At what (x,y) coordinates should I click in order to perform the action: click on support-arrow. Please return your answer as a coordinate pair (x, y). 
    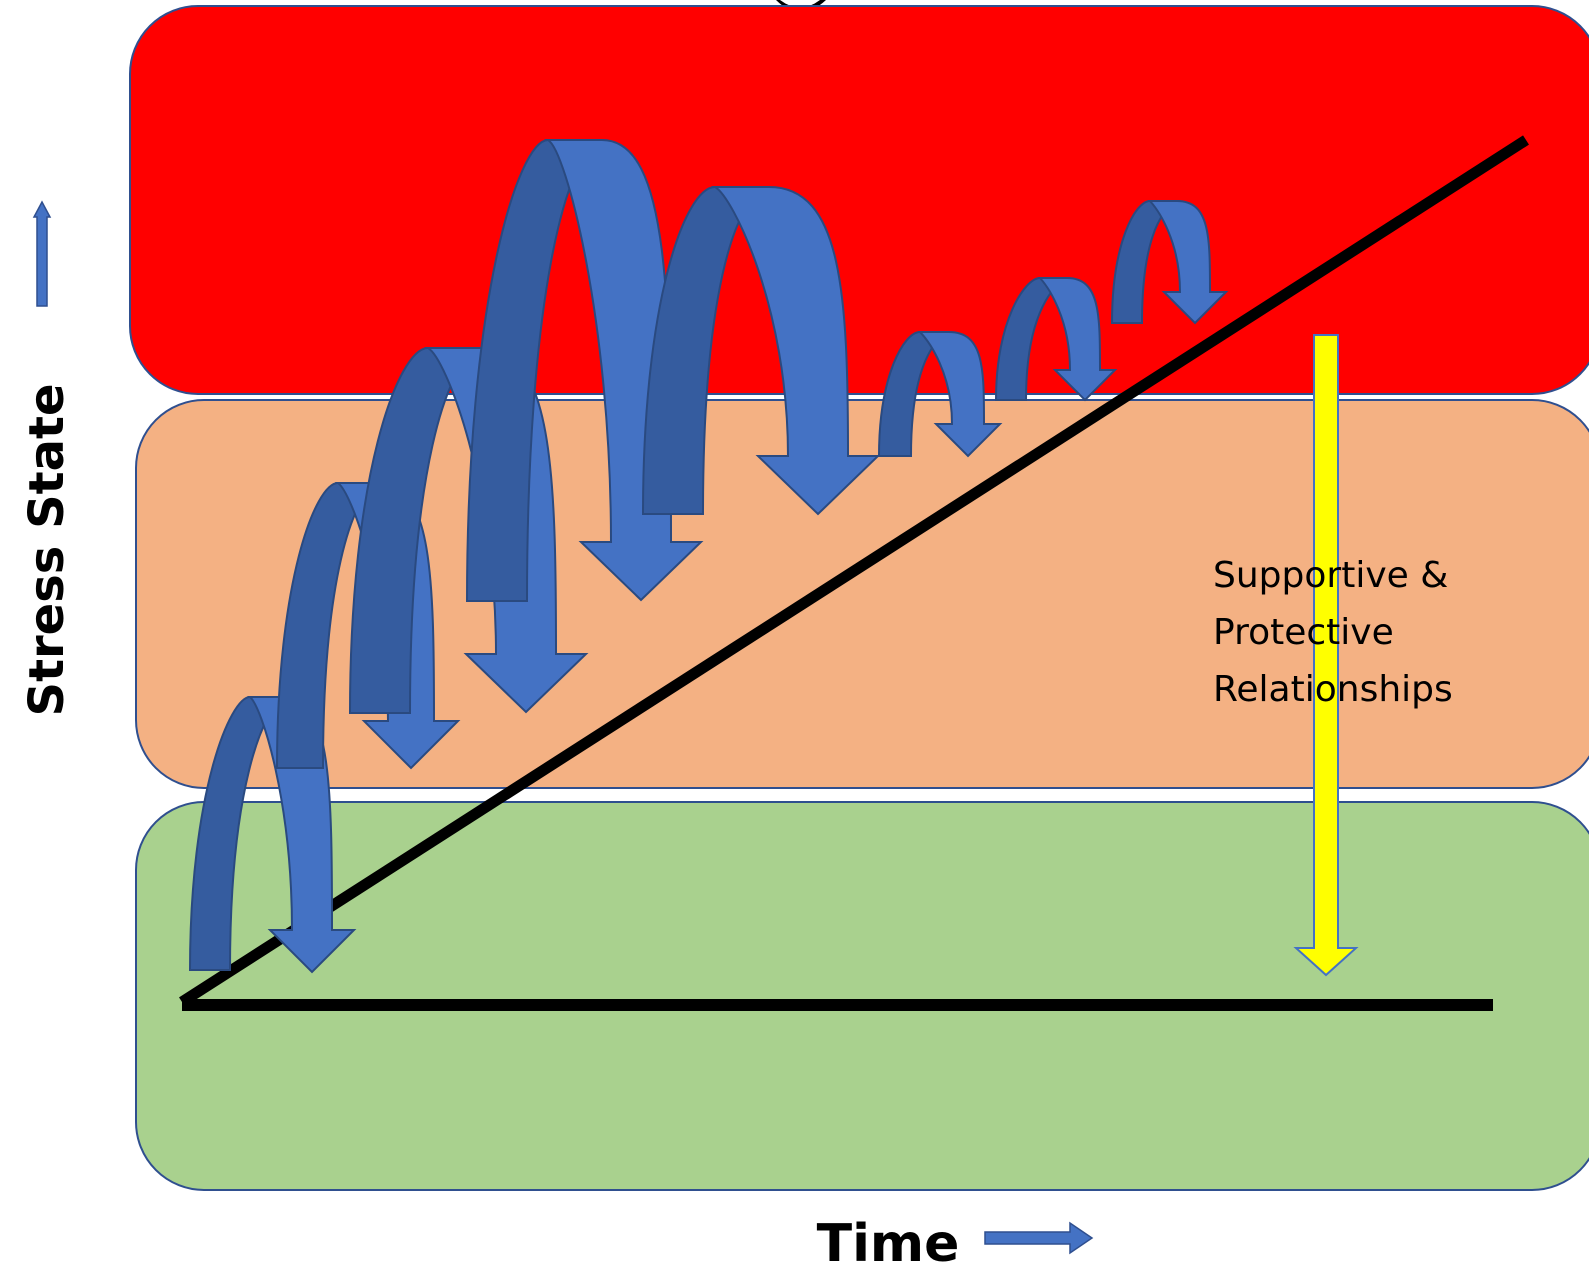
    Looking at the image, I should click on (1326, 655).